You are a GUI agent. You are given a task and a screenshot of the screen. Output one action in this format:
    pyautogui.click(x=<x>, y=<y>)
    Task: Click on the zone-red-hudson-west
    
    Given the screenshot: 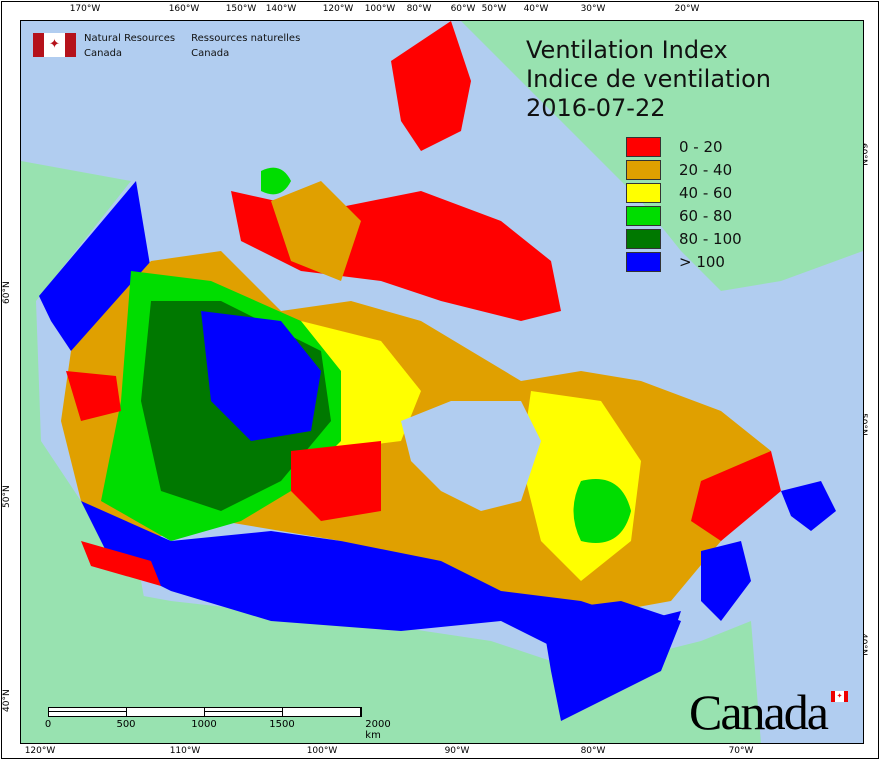 What is the action you would take?
    pyautogui.click(x=336, y=481)
    